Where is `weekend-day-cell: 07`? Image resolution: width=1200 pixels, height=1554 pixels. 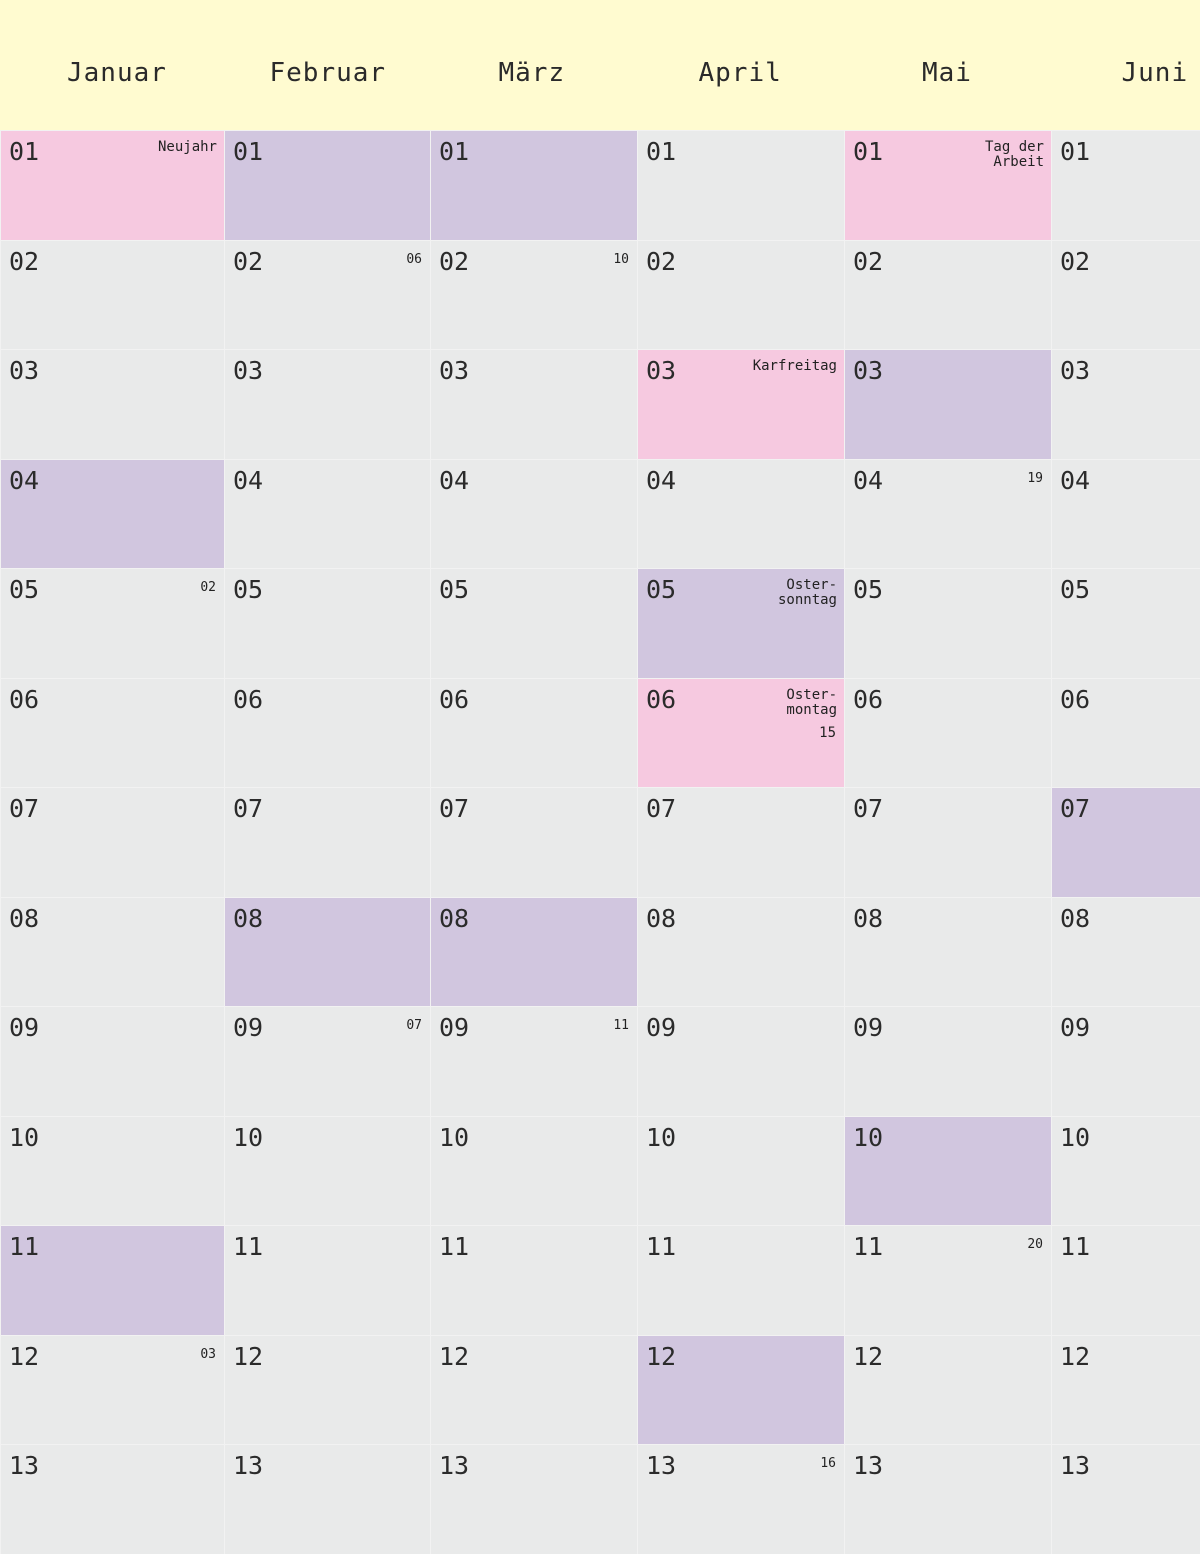 weekend-day-cell: 07 is located at coordinates (1125, 842).